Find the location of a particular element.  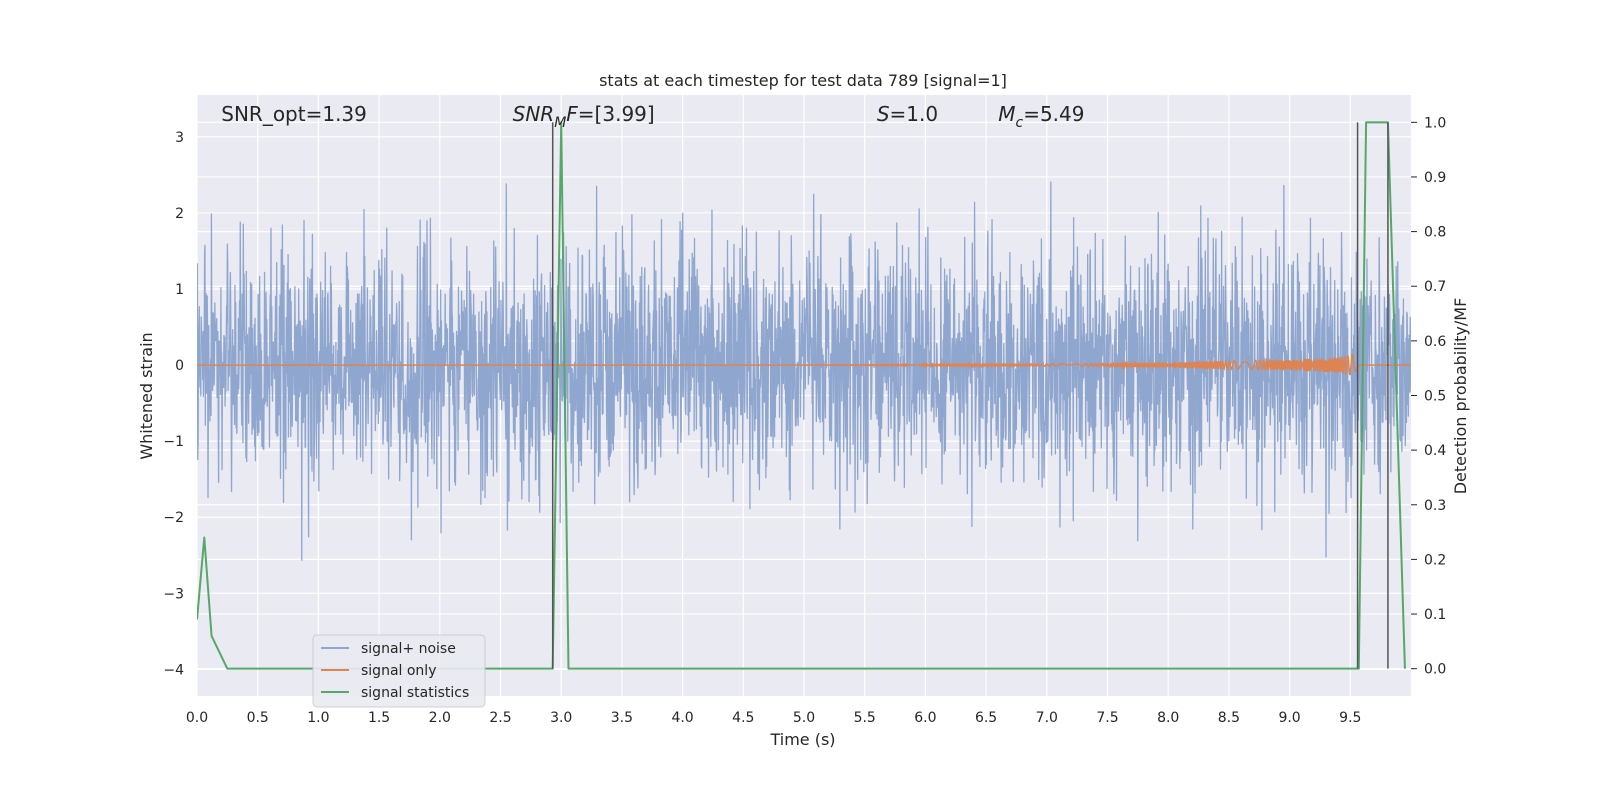

series-signal-only is located at coordinates (804, 364).